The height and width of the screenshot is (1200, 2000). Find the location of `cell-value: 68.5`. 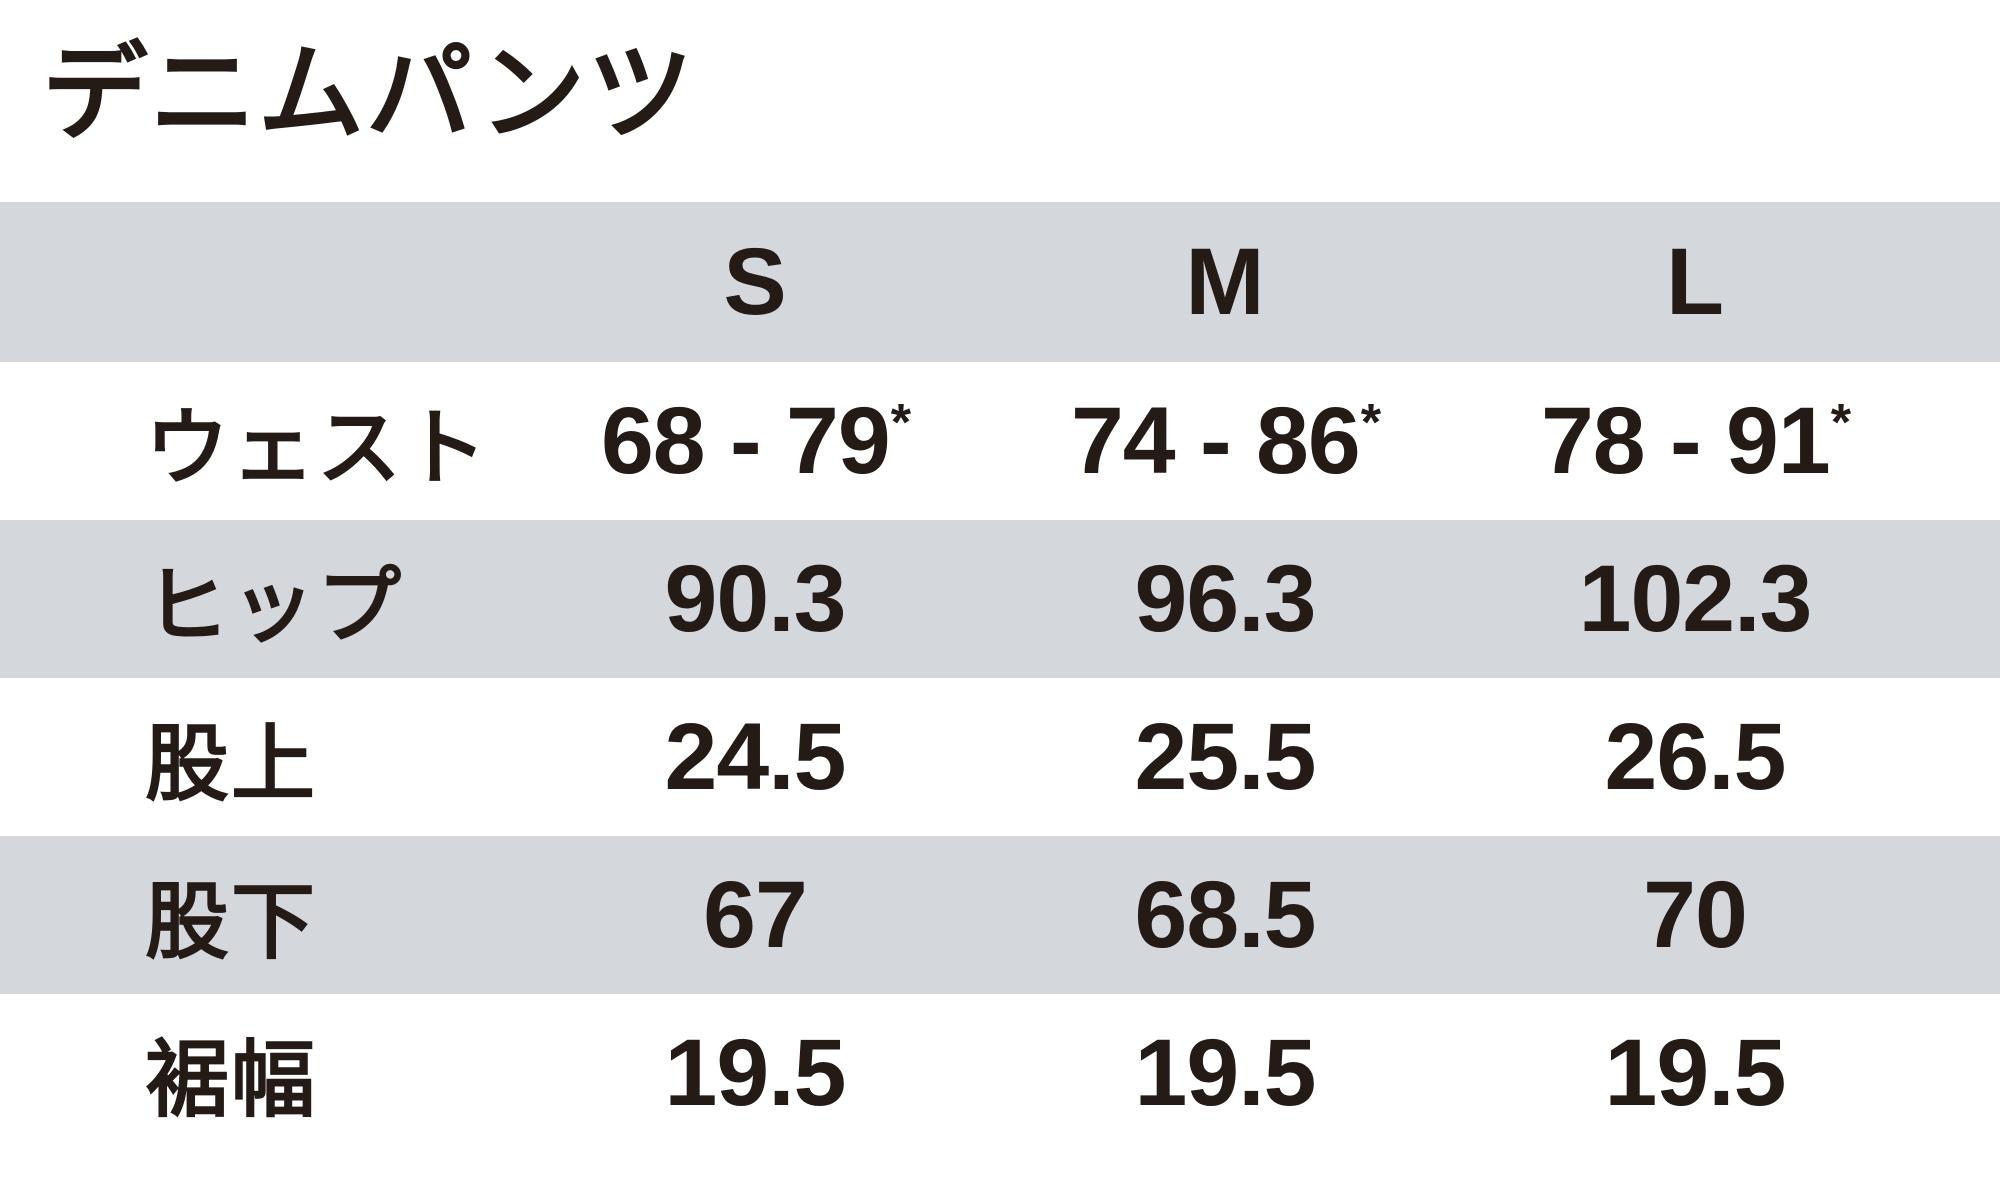

cell-value: 68.5 is located at coordinates (1225, 914).